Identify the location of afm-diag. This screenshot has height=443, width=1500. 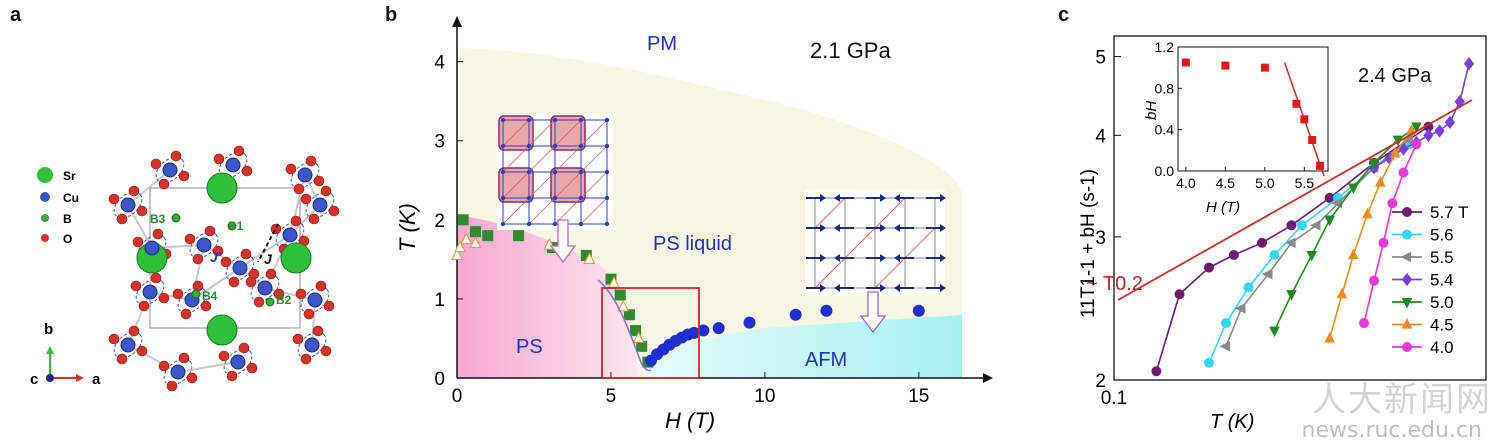
(920, 243).